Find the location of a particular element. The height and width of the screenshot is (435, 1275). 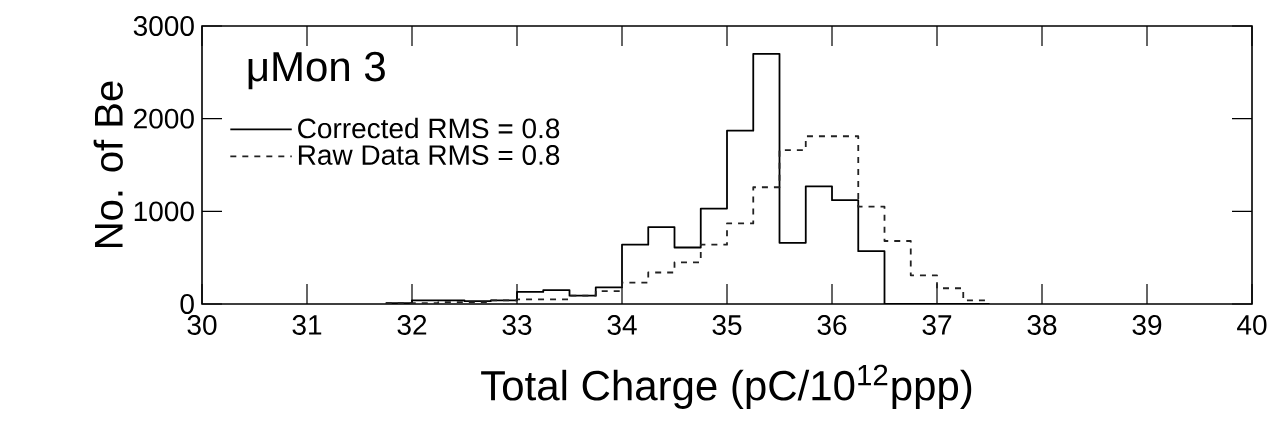

y-tick-label: 0 is located at coordinates (187, 304).